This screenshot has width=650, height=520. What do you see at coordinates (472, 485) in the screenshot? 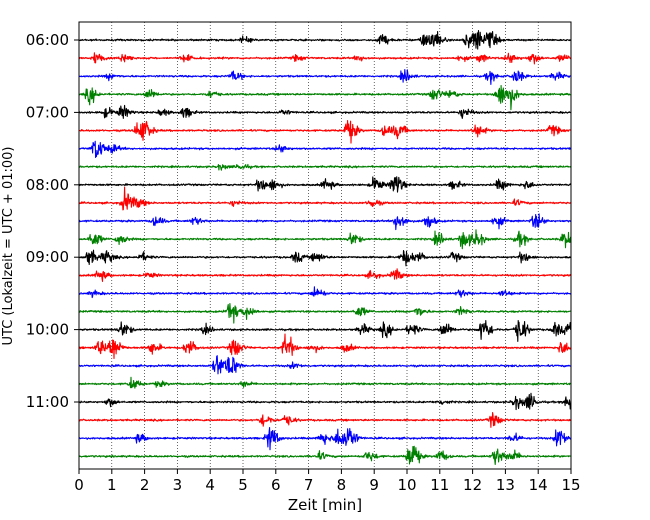
I see `x-tick-label: 12` at bounding box center [472, 485].